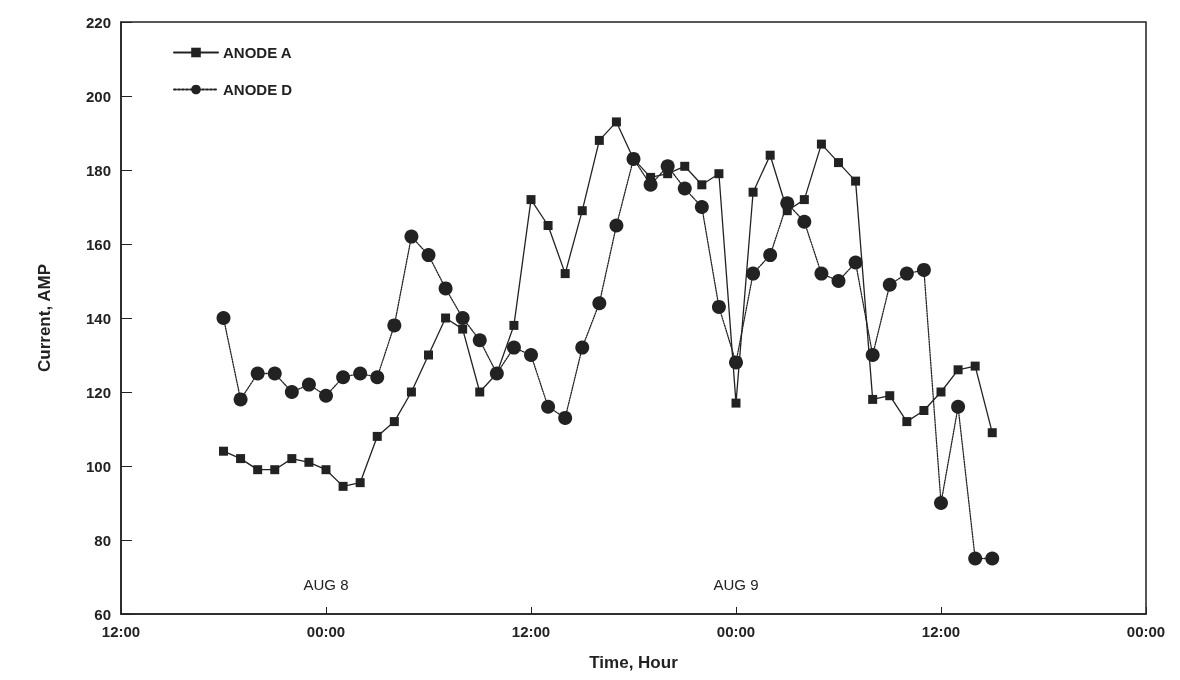 This screenshot has height=680, width=1180. Describe the element at coordinates (736, 584) in the screenshot. I see `annotation: AUG 9` at that location.